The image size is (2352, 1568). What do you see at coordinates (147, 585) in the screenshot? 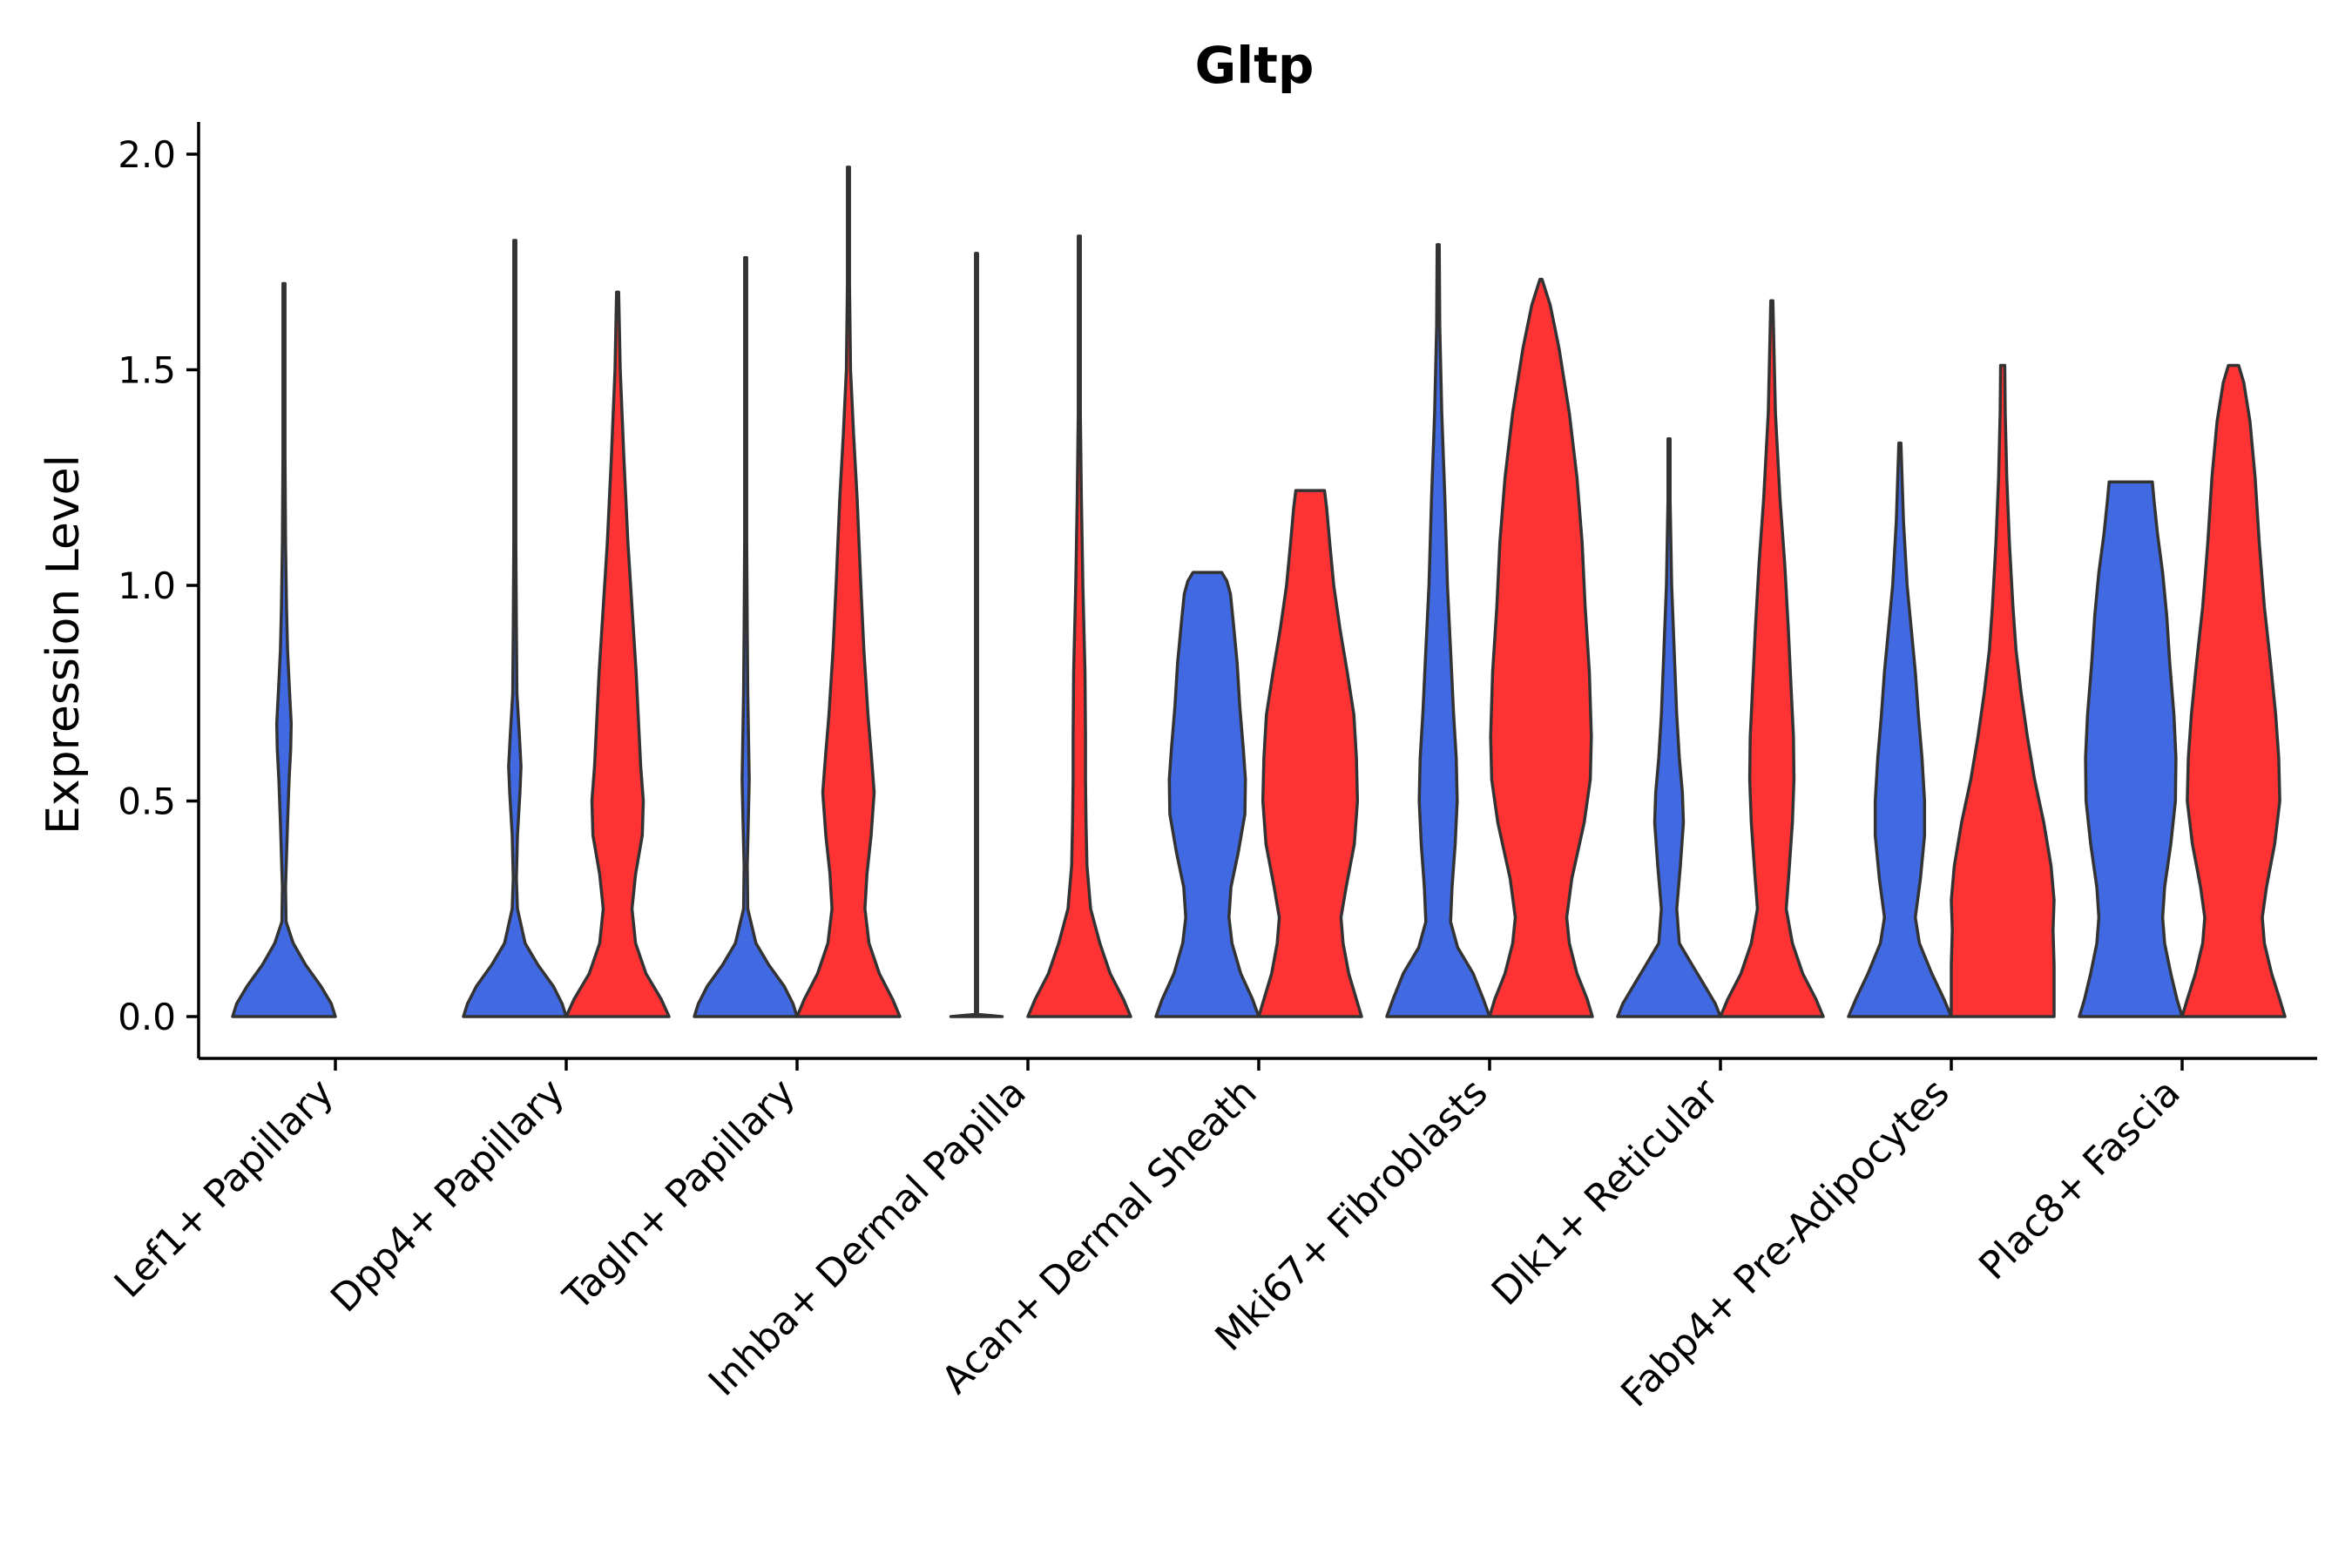
I see `y-tick-label: 1.0` at bounding box center [147, 585].